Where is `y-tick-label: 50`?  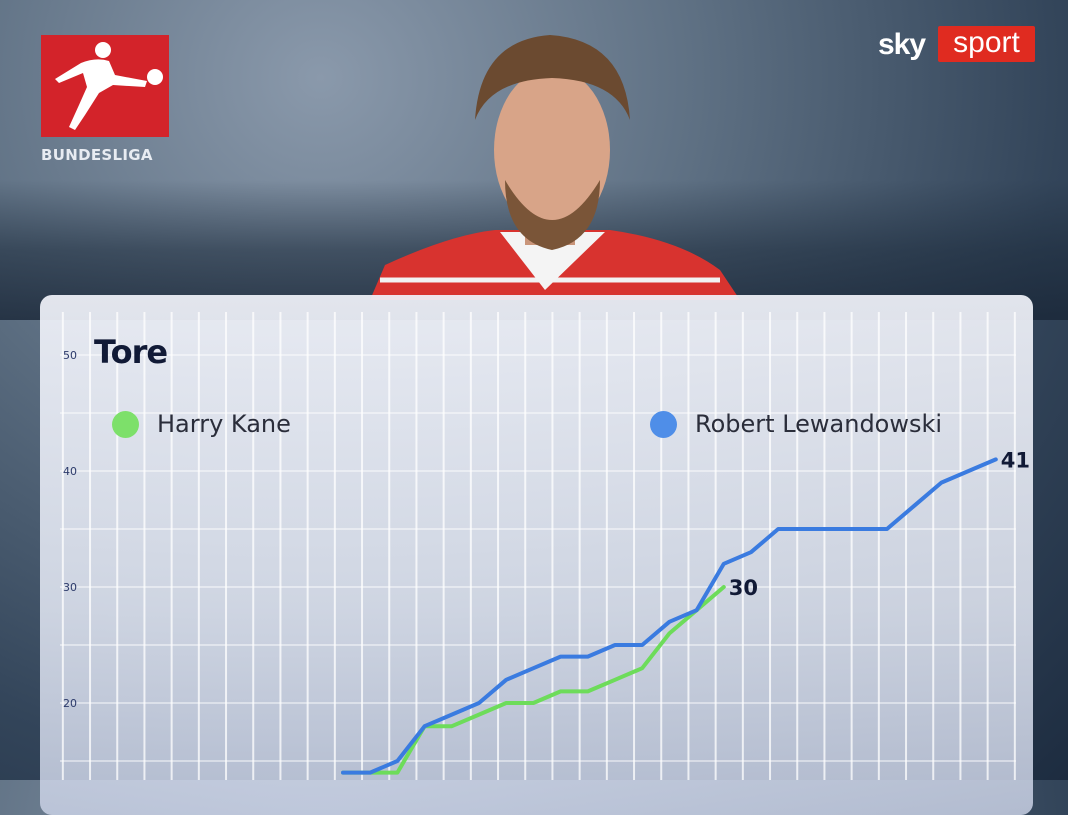
y-tick-label: 50 is located at coordinates (70, 355).